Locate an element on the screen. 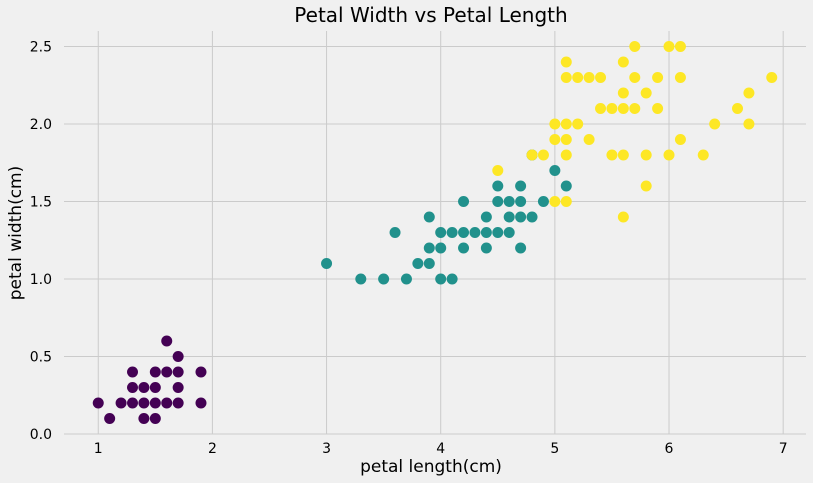 The height and width of the screenshot is (483, 813). x-tick-label: 3 is located at coordinates (326, 449).